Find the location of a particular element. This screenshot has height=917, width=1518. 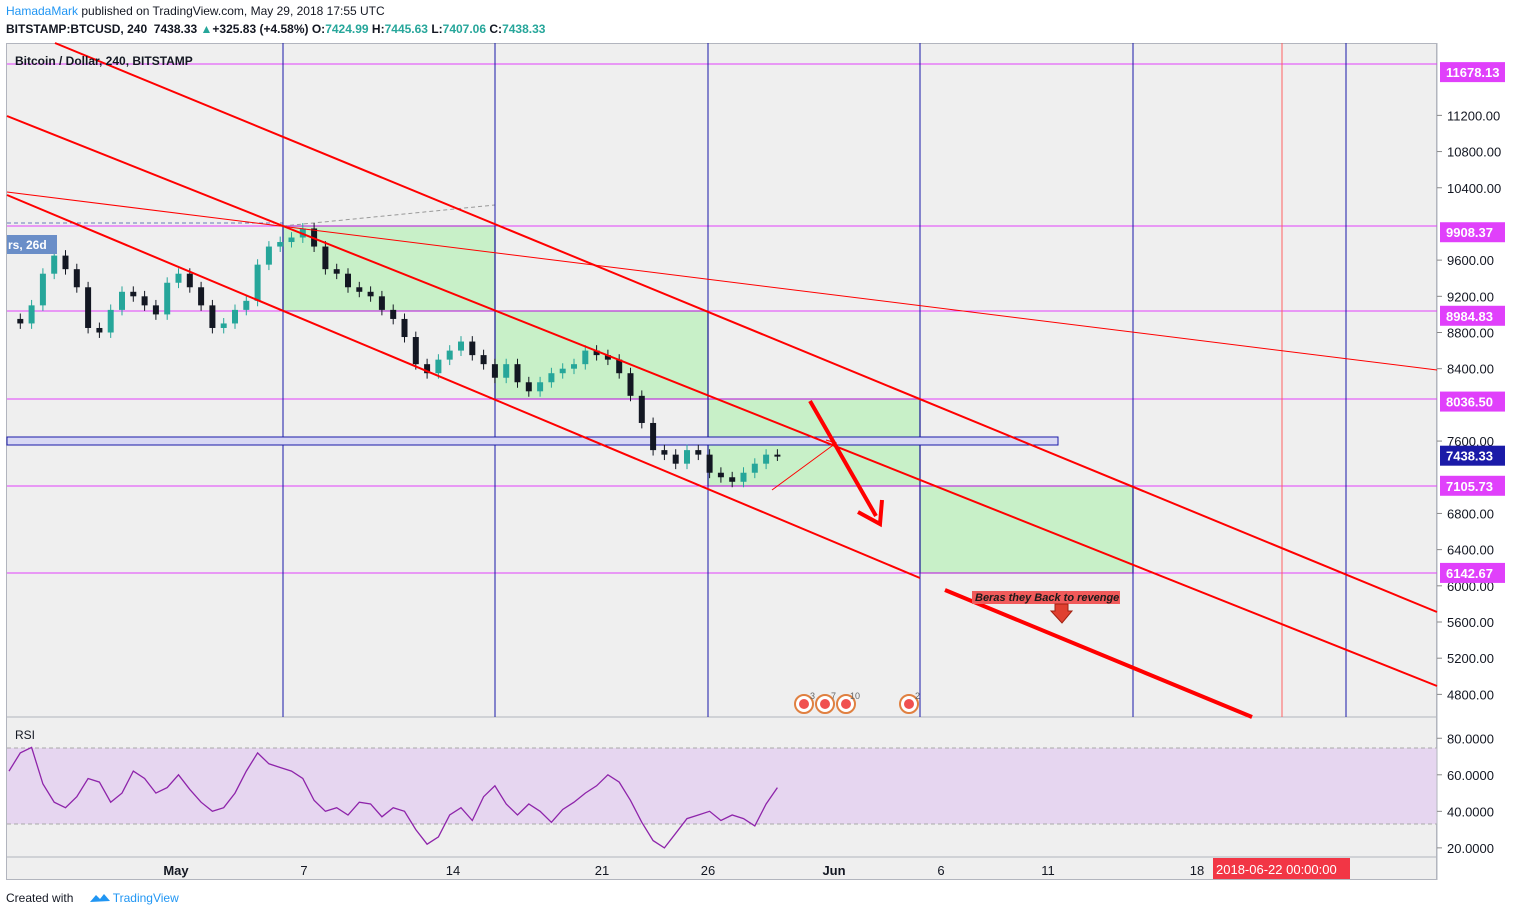

rsi-band is located at coordinates (722, 786).